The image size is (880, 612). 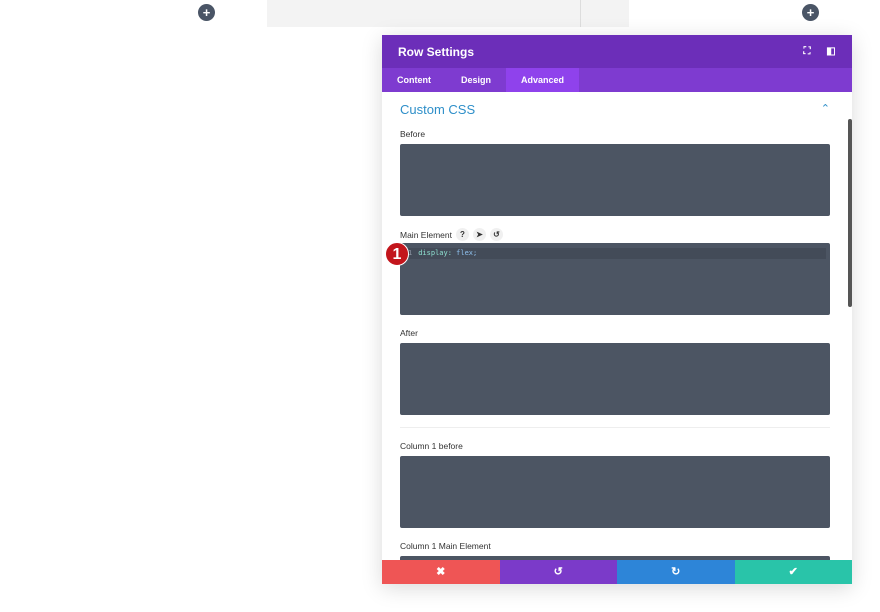 I want to click on row-placeholder, so click(x=448, y=13).